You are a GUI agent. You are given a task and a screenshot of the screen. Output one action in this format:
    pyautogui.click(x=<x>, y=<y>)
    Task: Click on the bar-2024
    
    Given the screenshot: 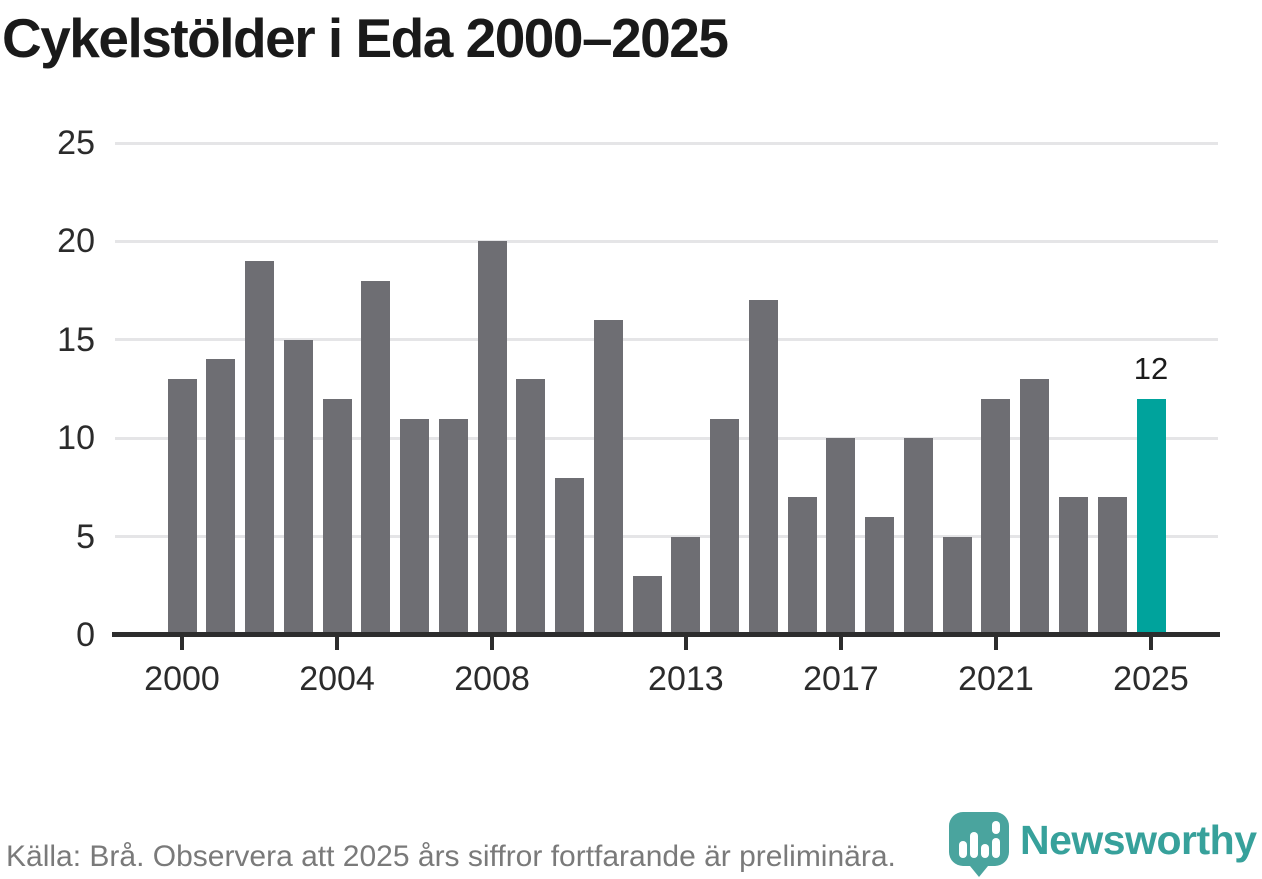 What is the action you would take?
    pyautogui.click(x=1112, y=566)
    